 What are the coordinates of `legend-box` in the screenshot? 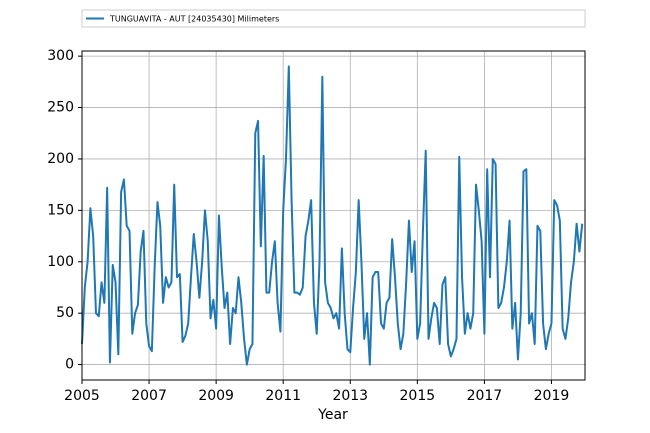 It's located at (333, 18).